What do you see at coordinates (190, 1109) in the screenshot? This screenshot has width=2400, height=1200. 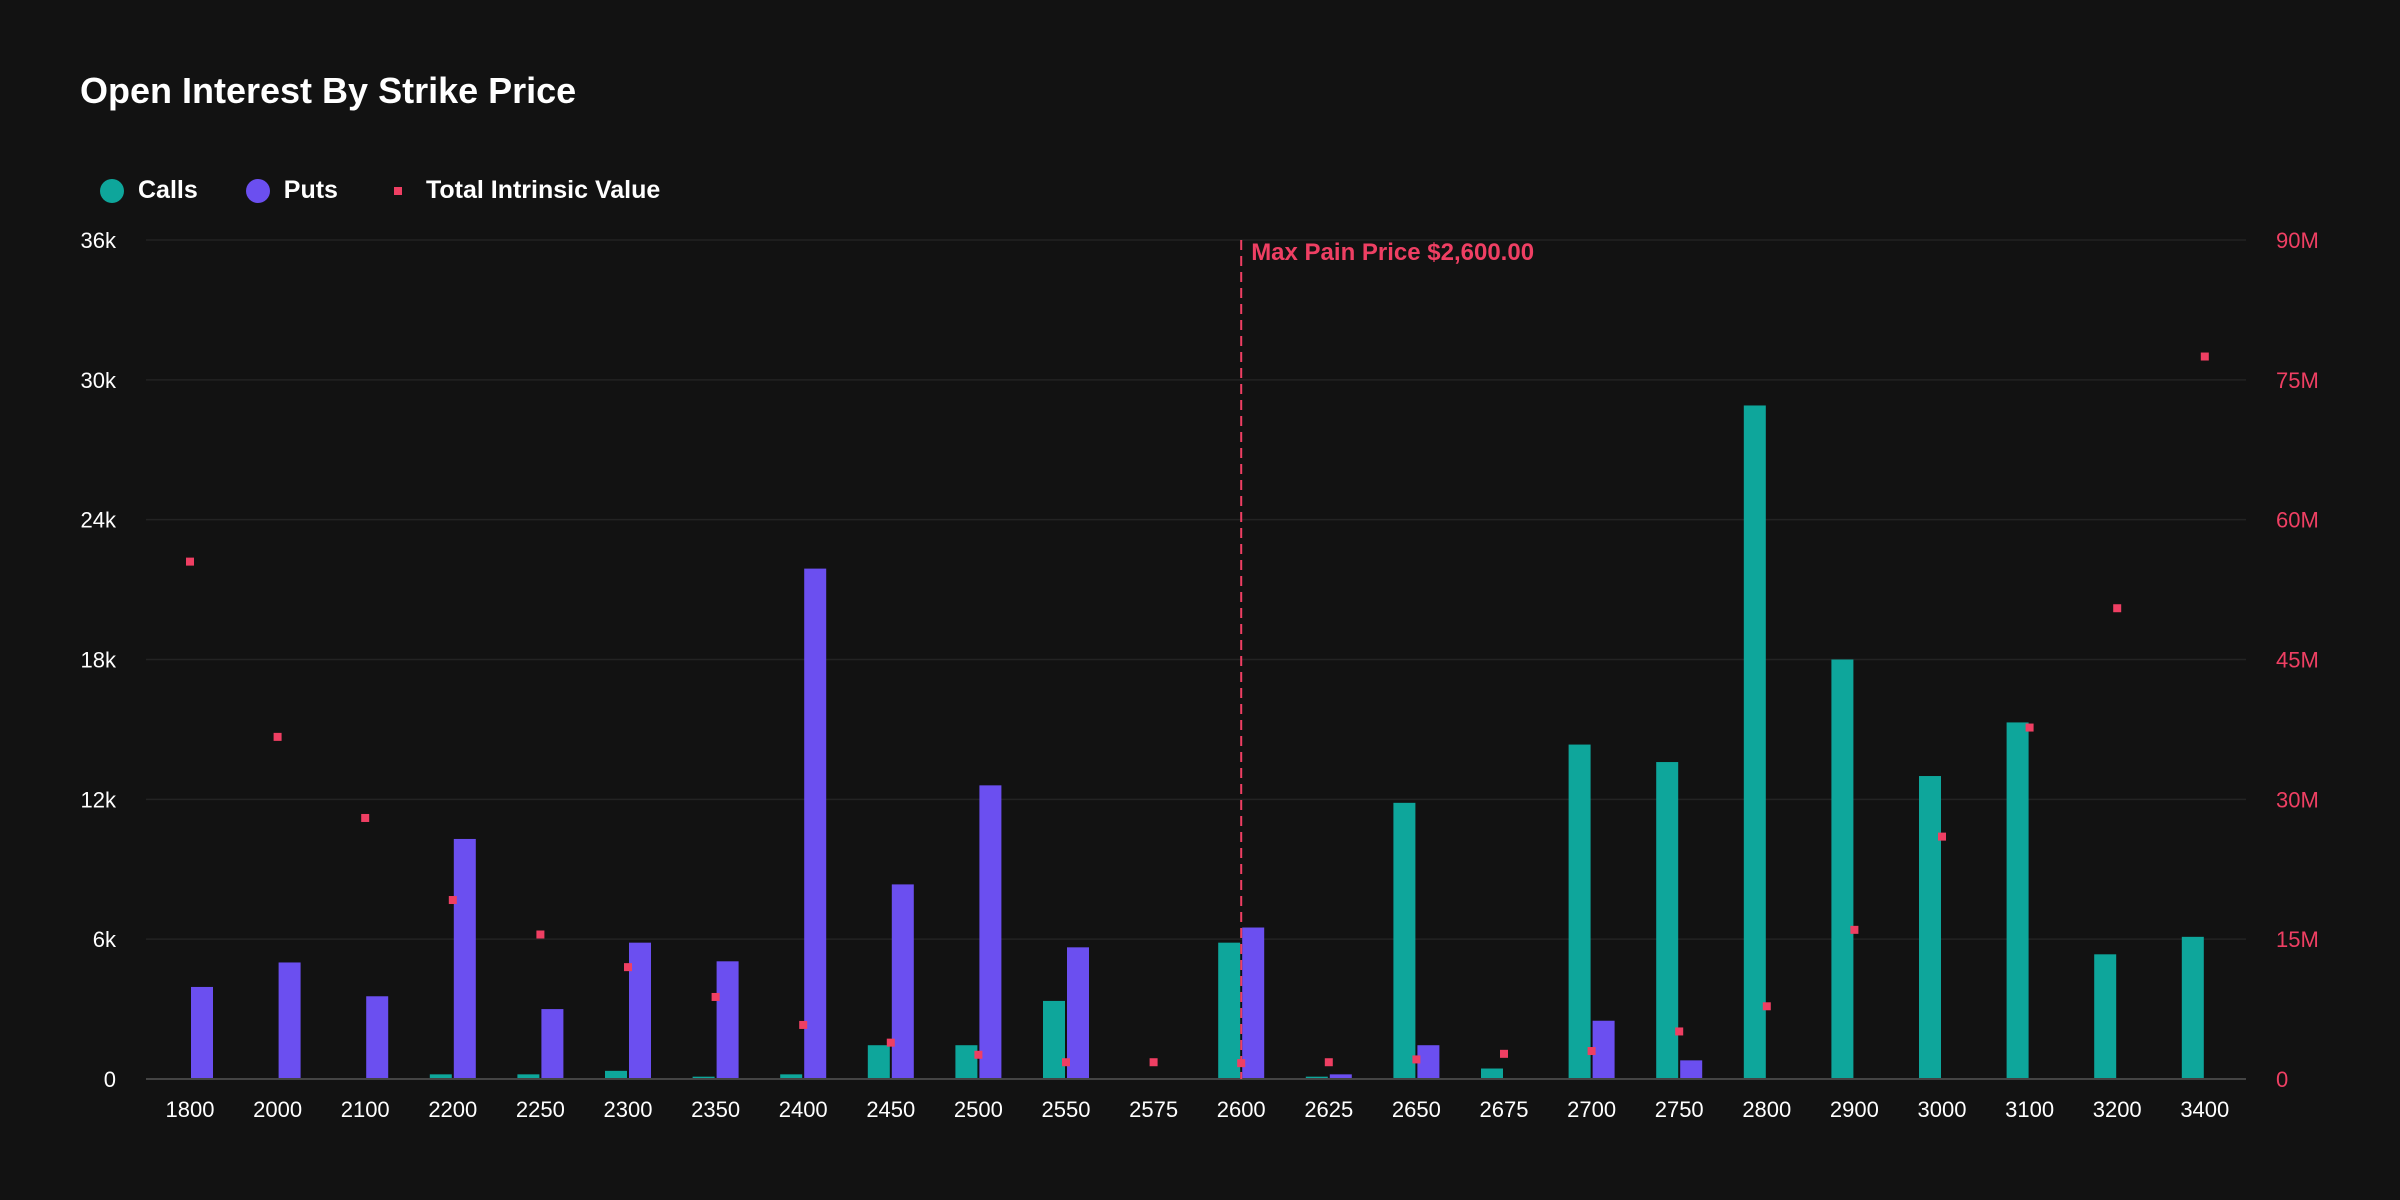 I see `x-tick-label: 1800` at bounding box center [190, 1109].